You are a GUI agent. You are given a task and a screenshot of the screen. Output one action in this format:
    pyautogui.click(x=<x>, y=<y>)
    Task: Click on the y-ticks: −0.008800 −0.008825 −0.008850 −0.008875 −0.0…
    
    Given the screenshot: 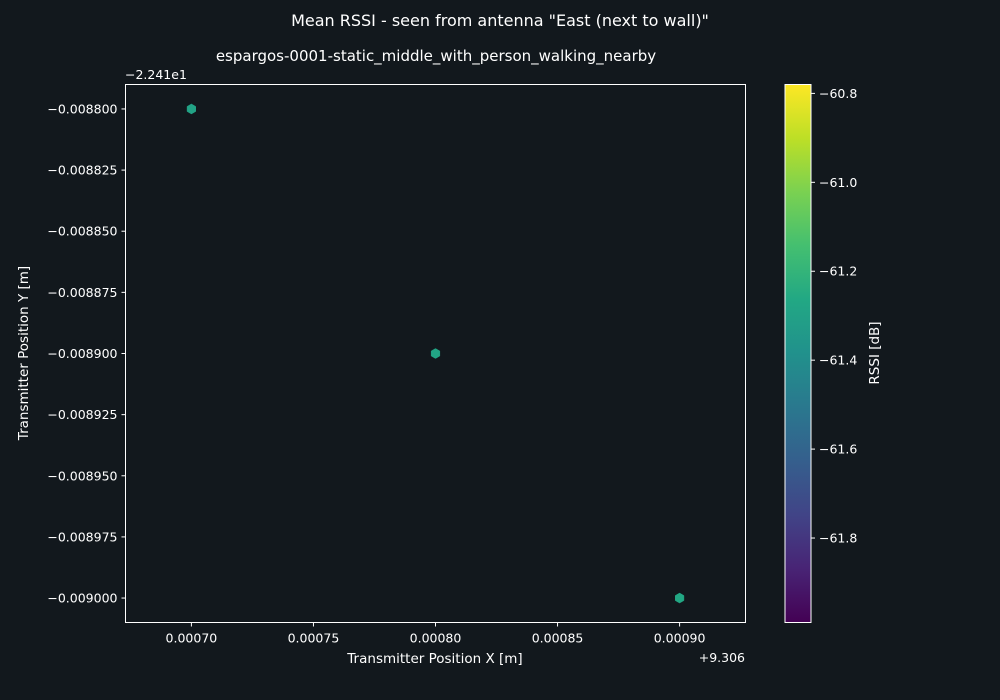 What is the action you would take?
    pyautogui.click(x=86, y=353)
    